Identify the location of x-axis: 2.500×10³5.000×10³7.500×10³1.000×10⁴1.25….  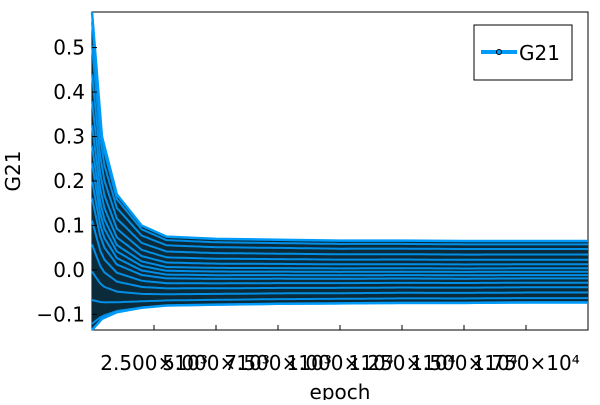
(340, 350).